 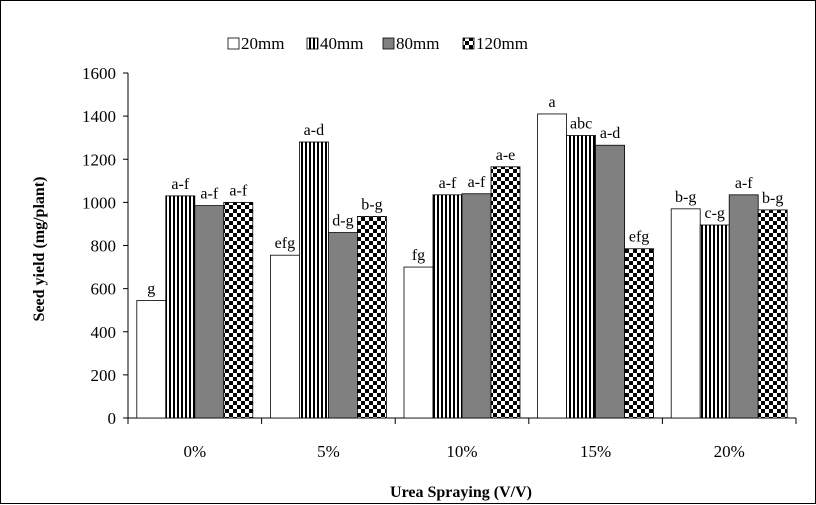 What do you see at coordinates (371, 317) in the screenshot?
I see `bar-120mm-5pct` at bounding box center [371, 317].